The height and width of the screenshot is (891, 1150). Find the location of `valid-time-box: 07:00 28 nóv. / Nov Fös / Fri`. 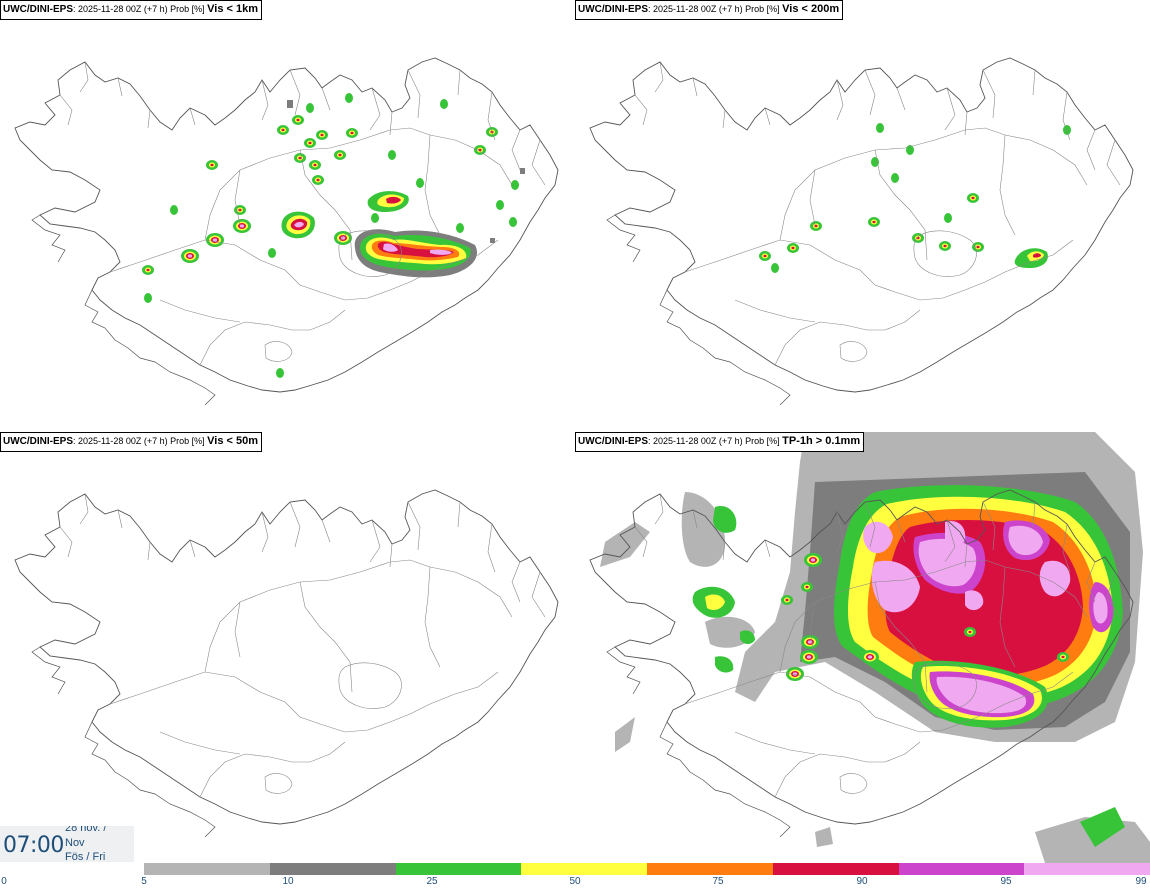

valid-time-box: 07:00 28 nóv. / Nov Fös / Fri is located at coordinates (67, 844).